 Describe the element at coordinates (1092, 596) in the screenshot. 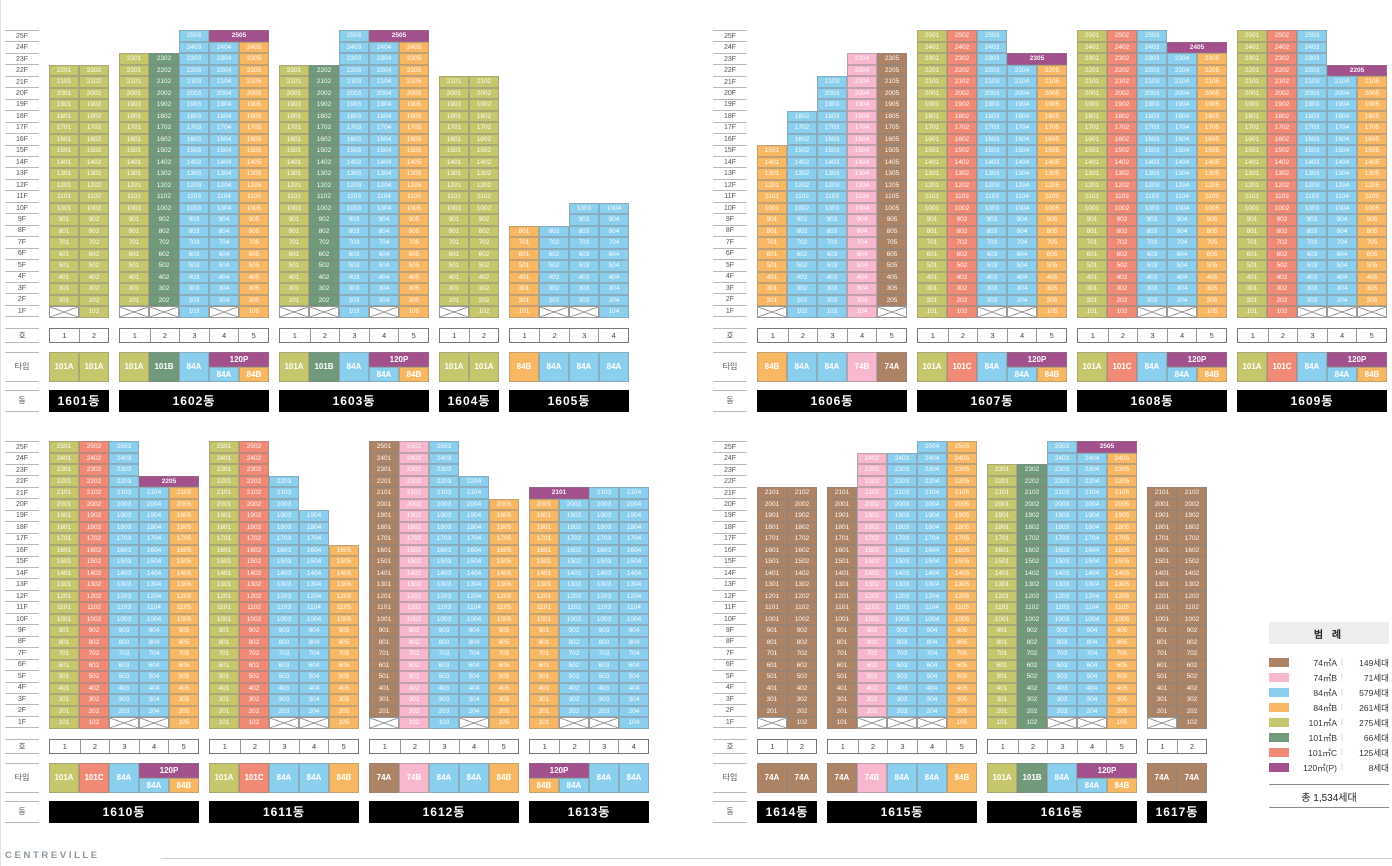

I see `unit-cell: 1204` at that location.